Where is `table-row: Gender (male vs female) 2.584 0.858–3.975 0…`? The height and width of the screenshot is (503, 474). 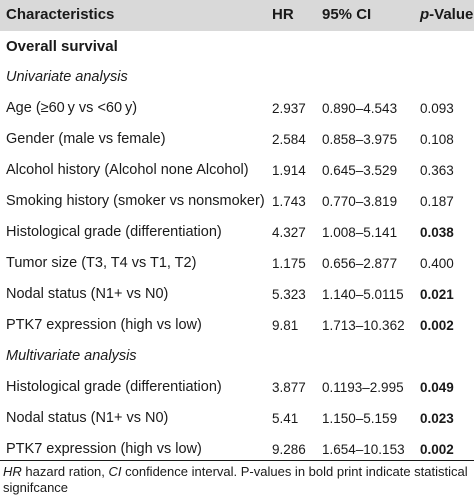 table-row: Gender (male vs female) 2.584 0.858–3.975 0… is located at coordinates (237, 139).